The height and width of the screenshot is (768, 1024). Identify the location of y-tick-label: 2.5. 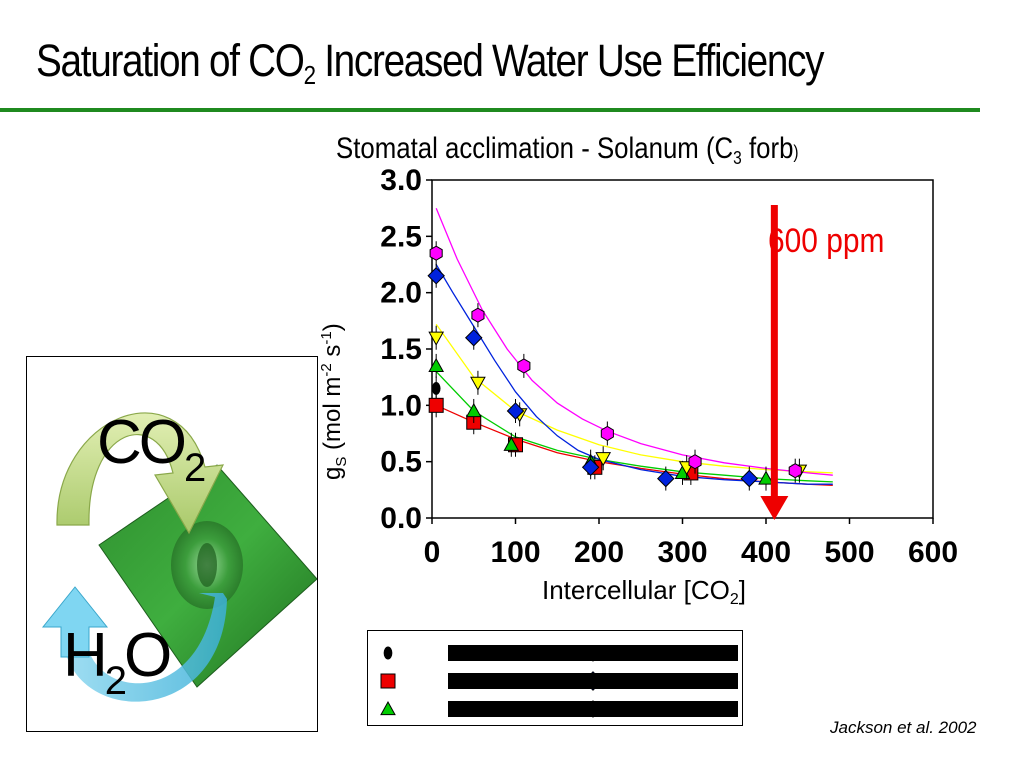
(401, 236).